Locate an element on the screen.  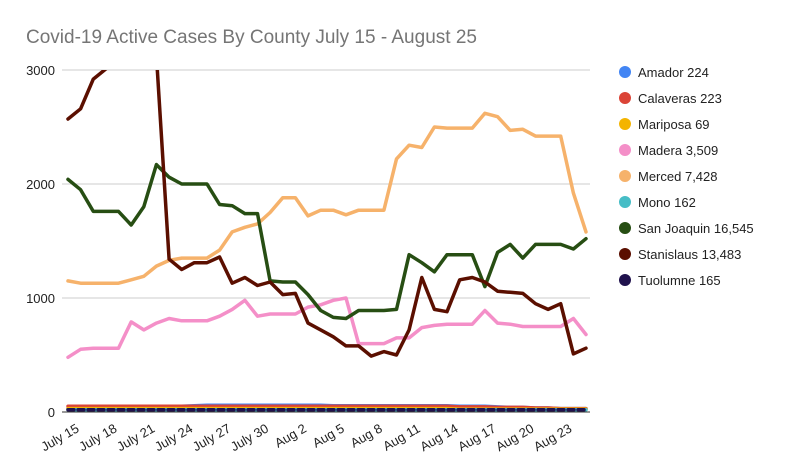
x-tick-label: July 30 is located at coordinates (249, 438).